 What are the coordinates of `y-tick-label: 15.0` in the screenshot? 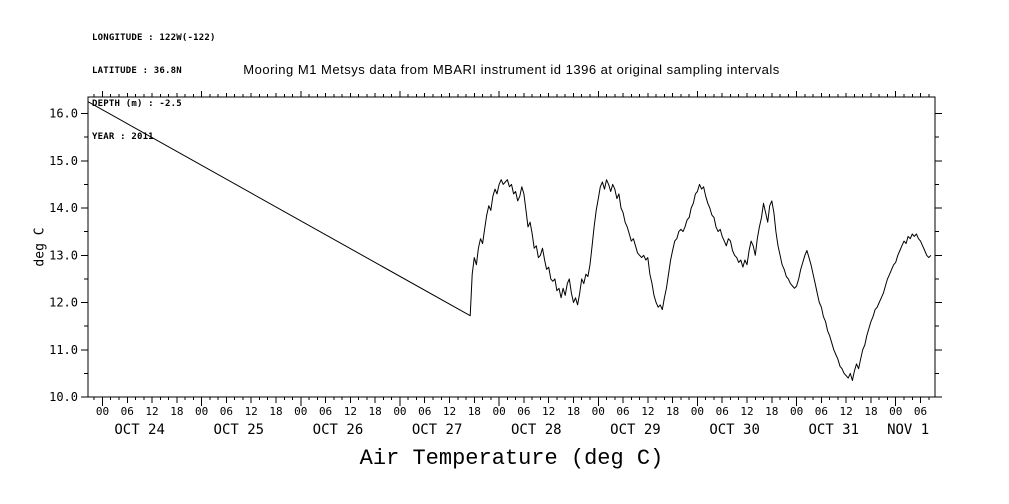 It's located at (63, 161).